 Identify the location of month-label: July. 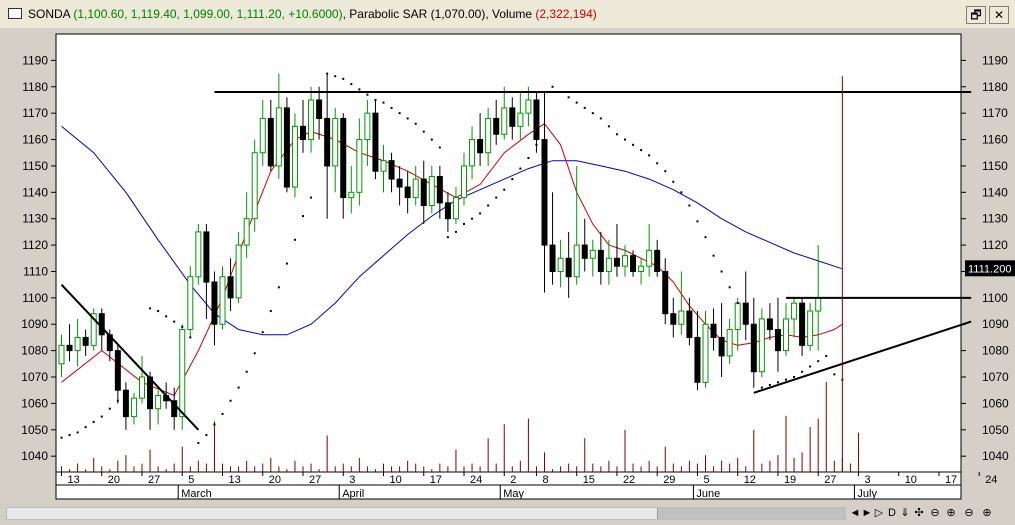
(867, 494).